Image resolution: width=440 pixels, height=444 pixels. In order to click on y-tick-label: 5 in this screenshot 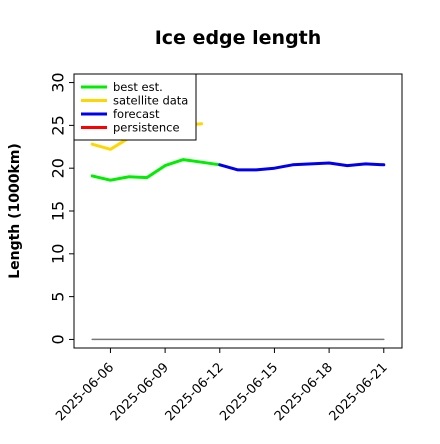, I will do `click(58, 297)`.